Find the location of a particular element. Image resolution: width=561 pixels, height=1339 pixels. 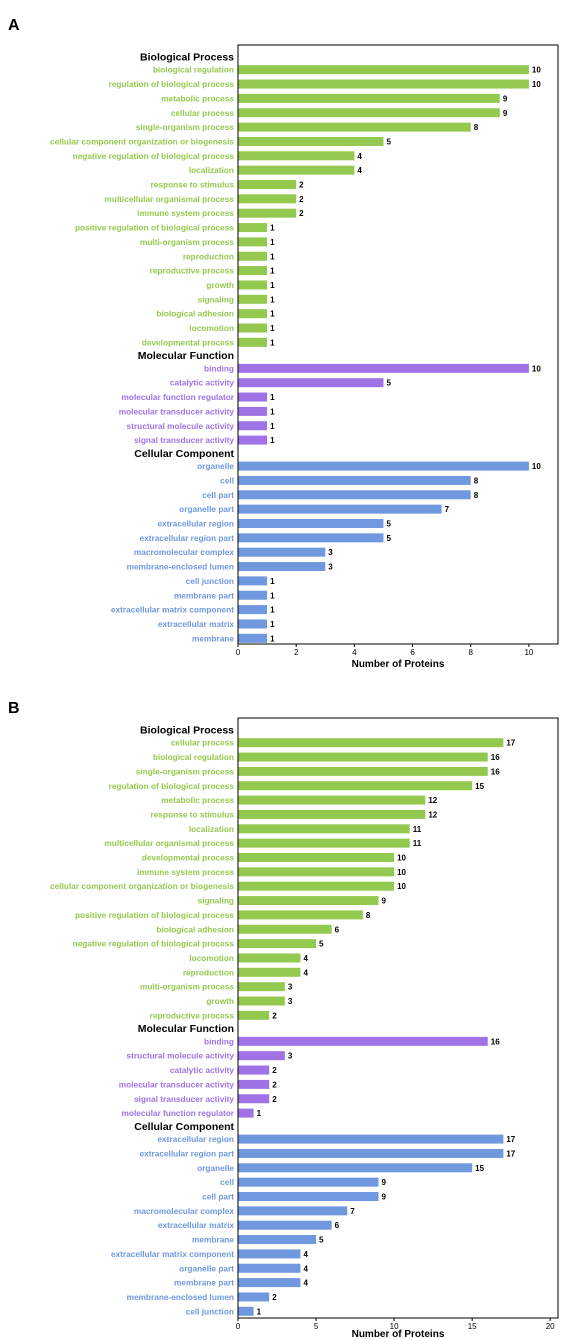

category-label: structural molecule activity is located at coordinates (181, 426).